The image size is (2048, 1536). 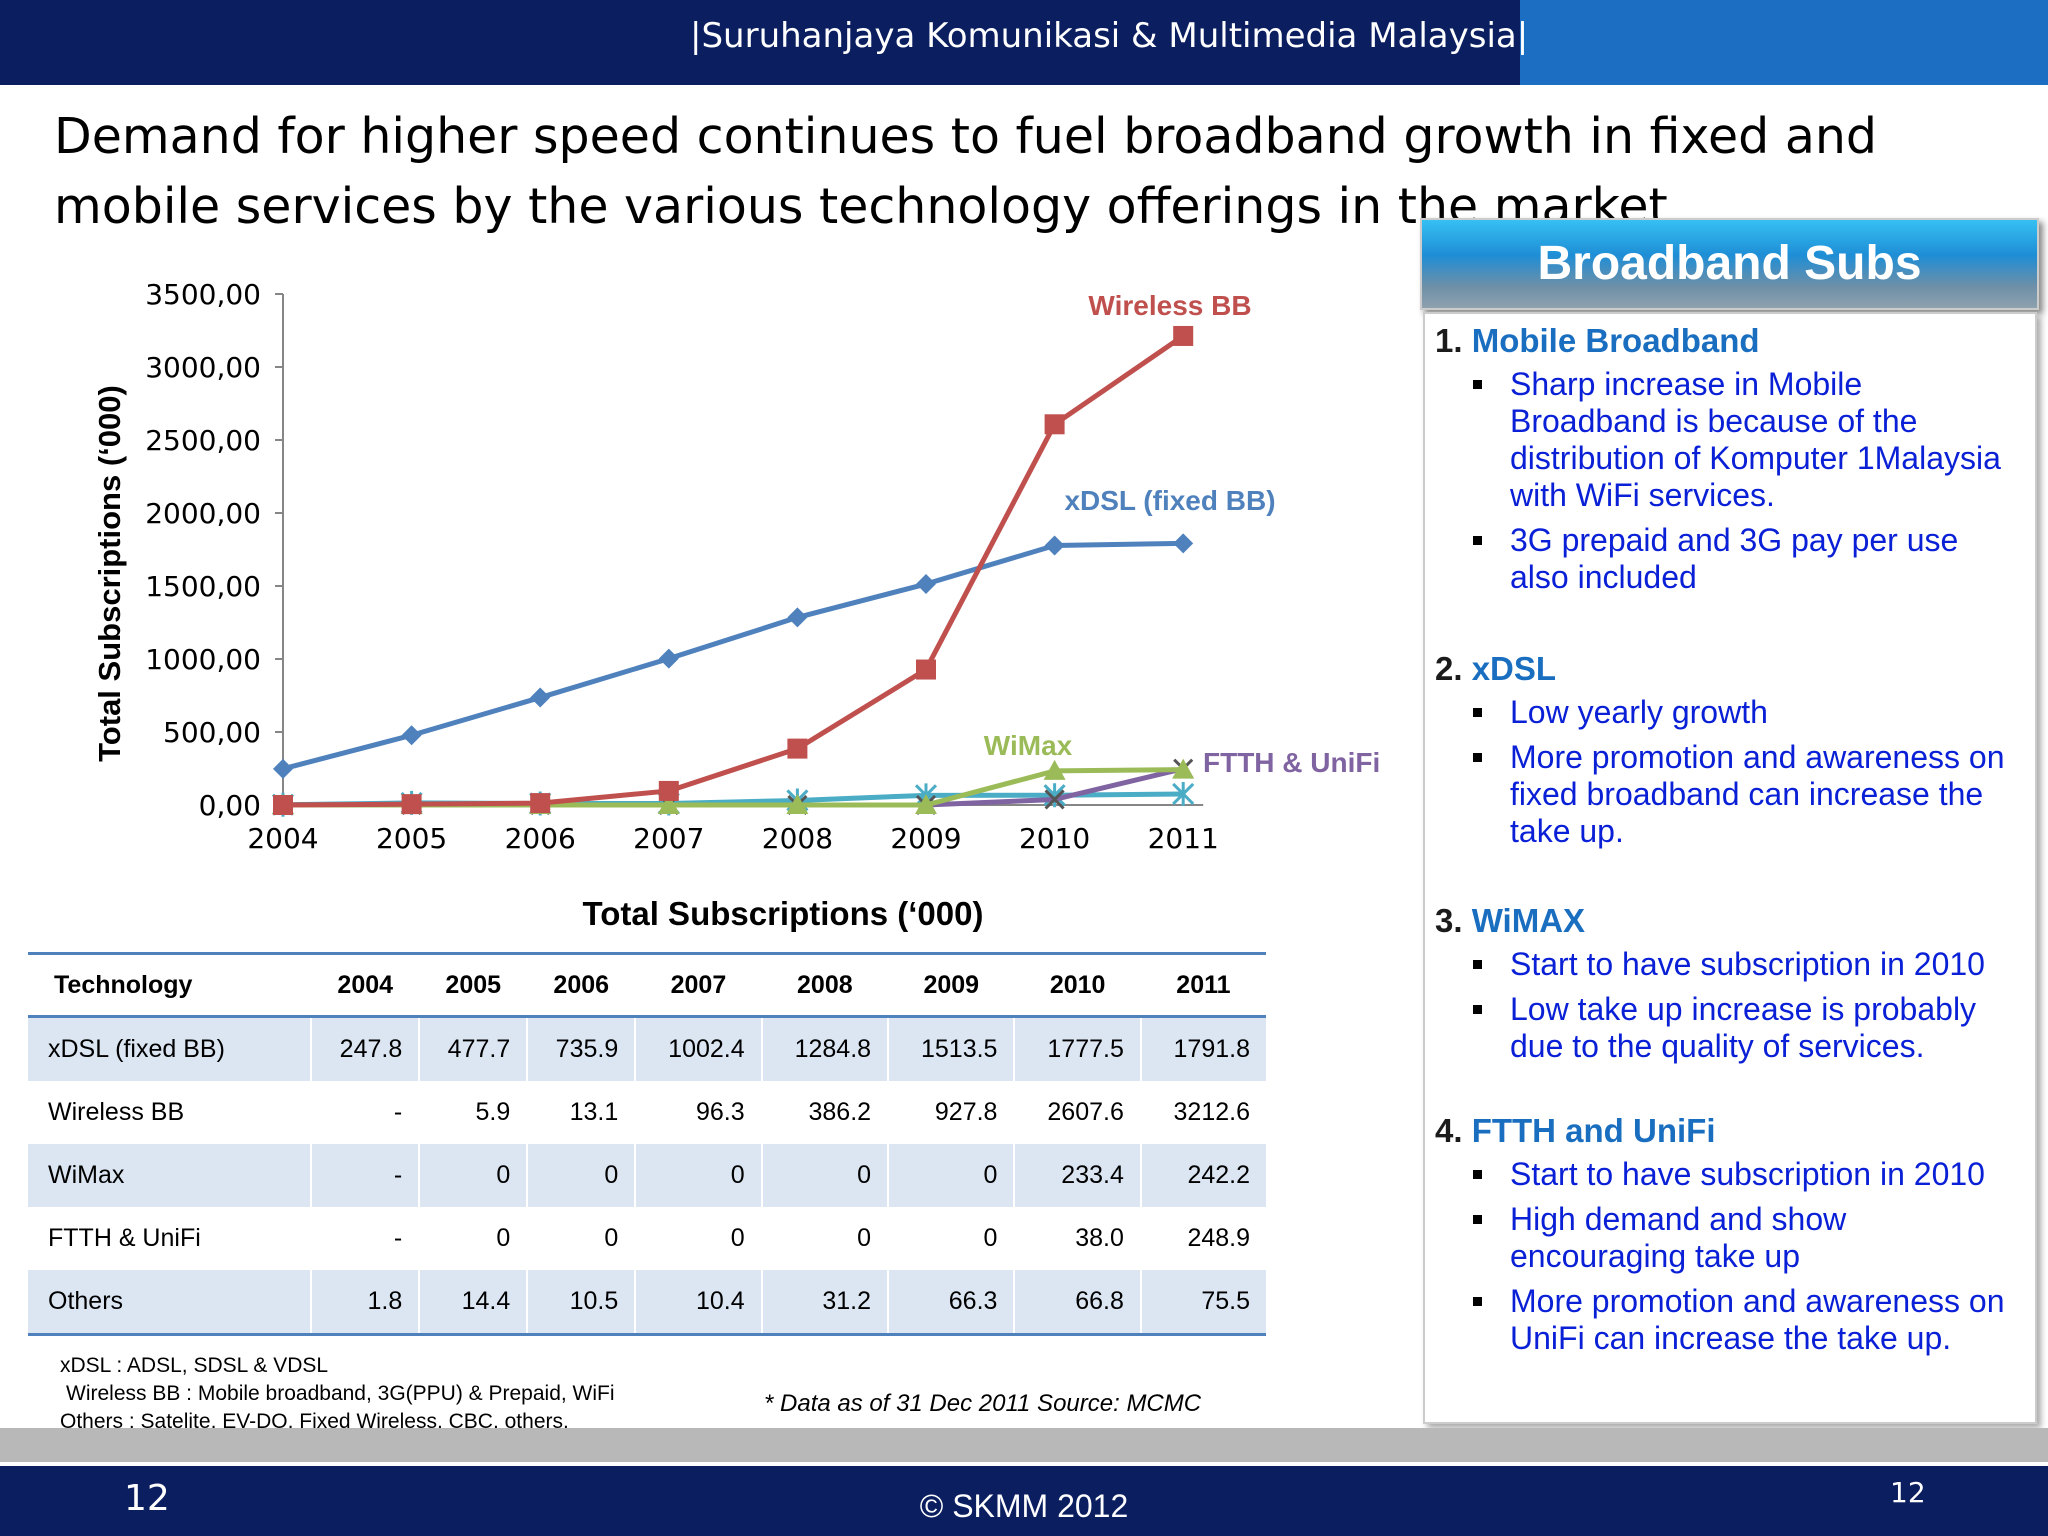 What do you see at coordinates (647, 1175) in the screenshot?
I see `table-row: WiMax -0 0 0 0 0 233.4 242.2` at bounding box center [647, 1175].